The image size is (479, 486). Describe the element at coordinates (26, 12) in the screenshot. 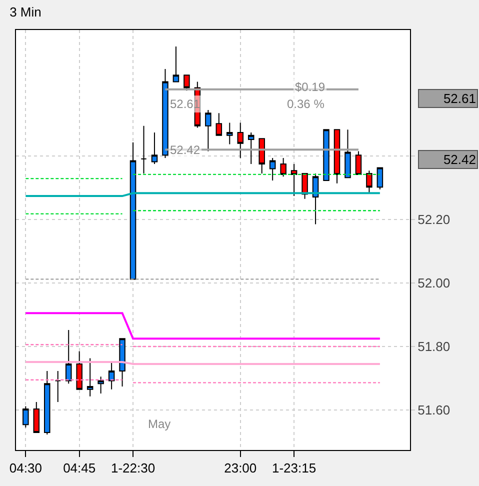

I see `chart-title: 3 Min` at that location.